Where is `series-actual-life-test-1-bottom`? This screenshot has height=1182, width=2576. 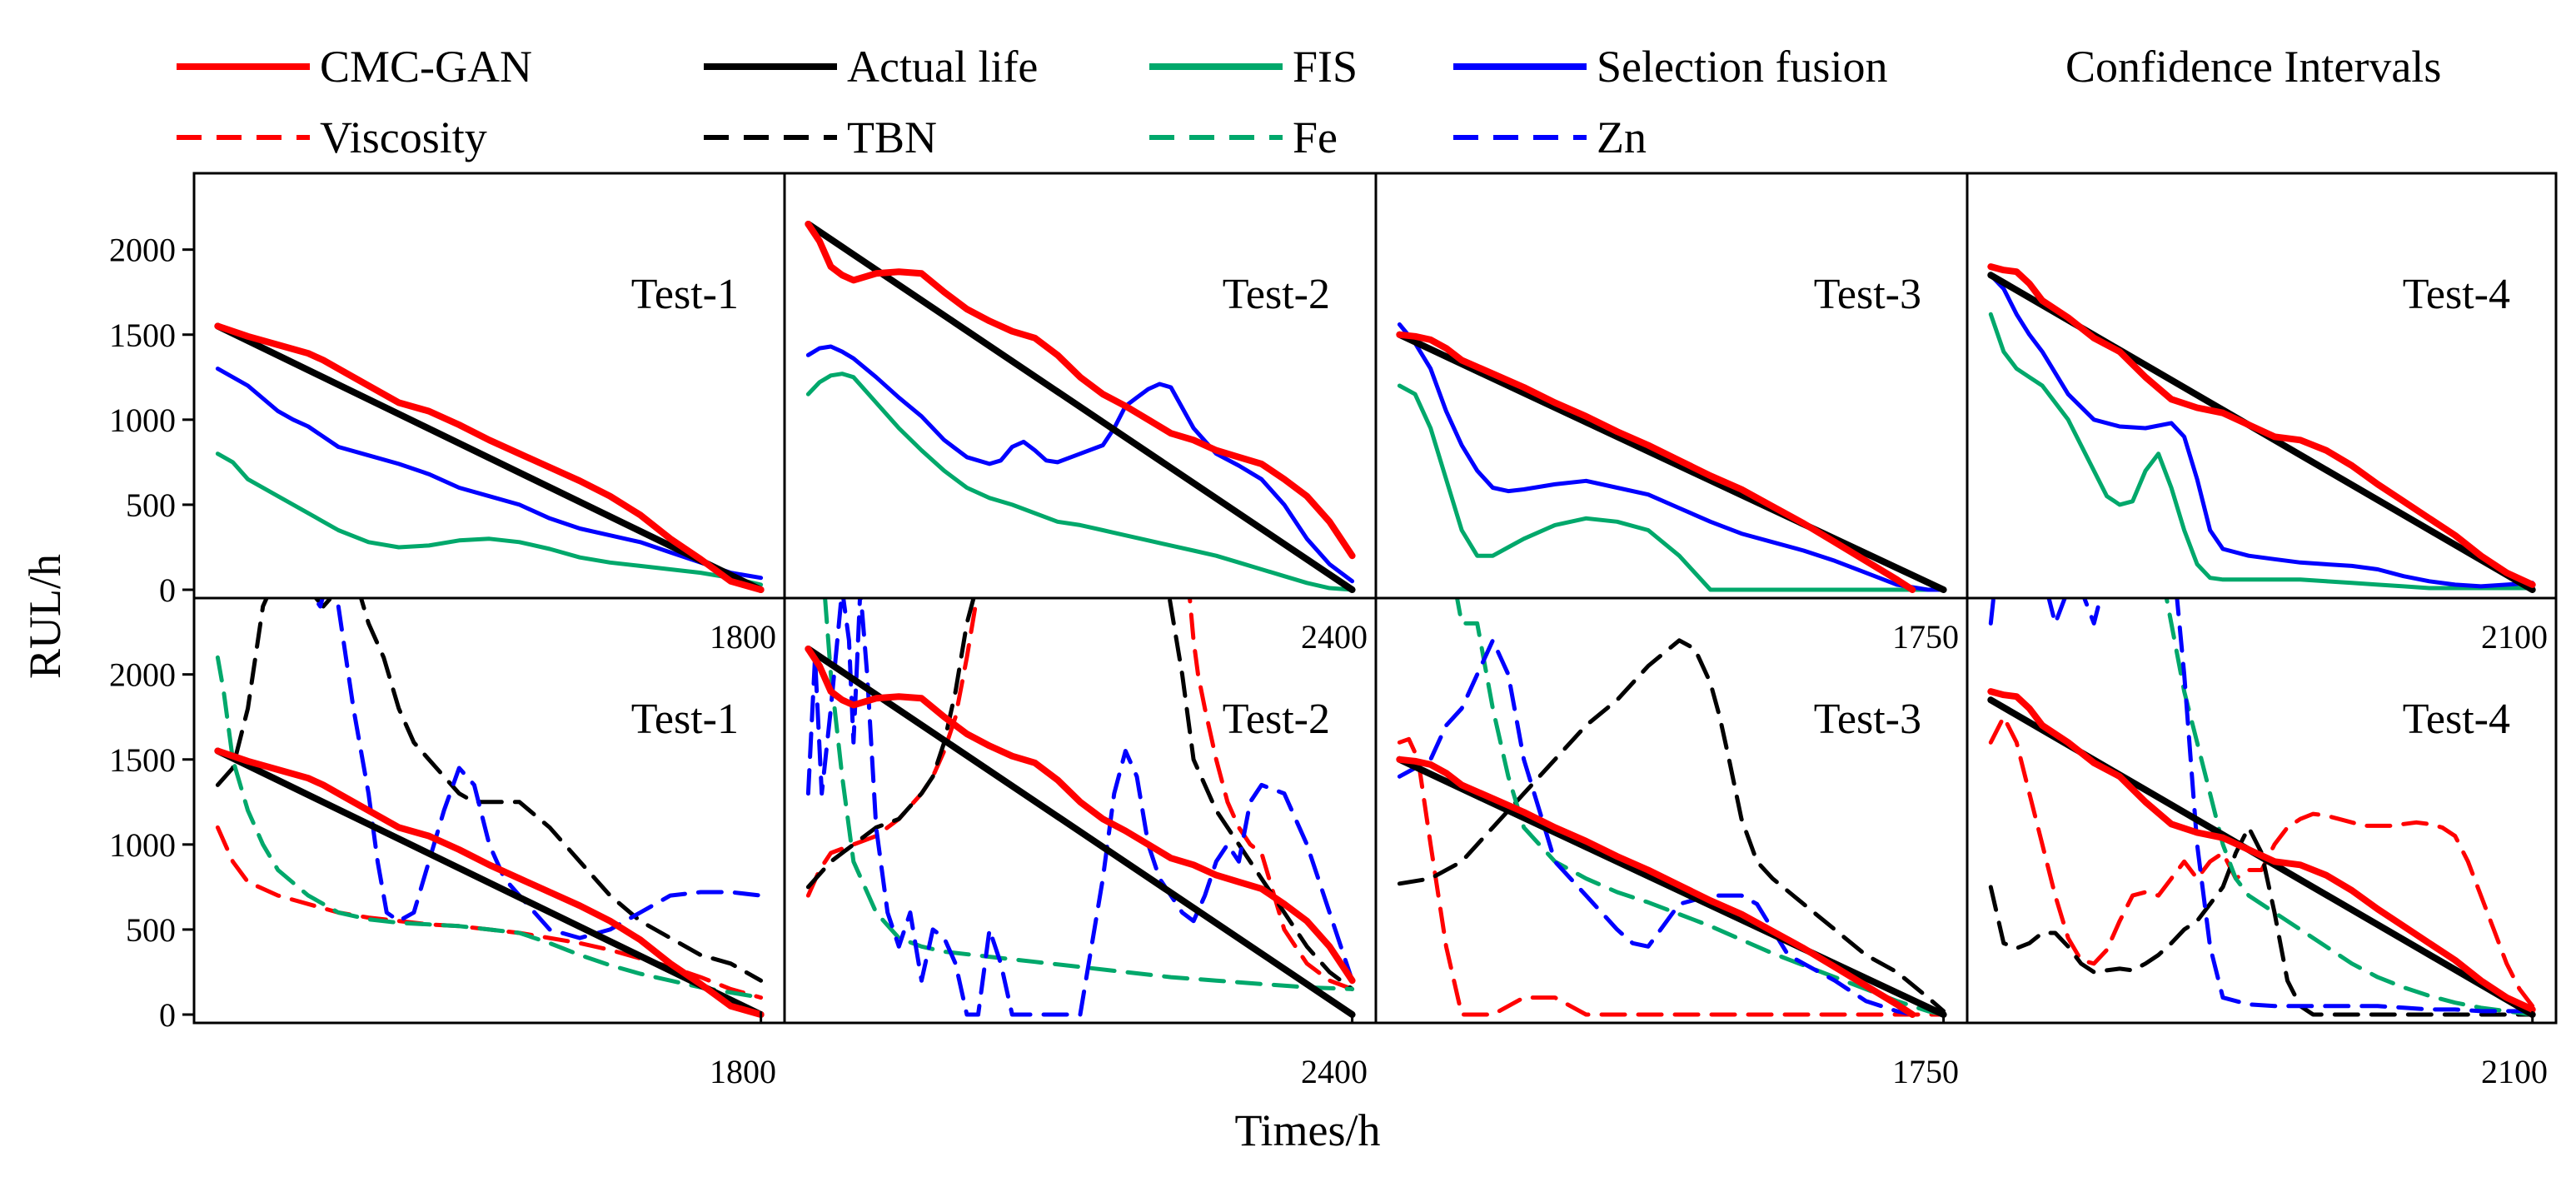 series-actual-life-test-1-bottom is located at coordinates (489, 883).